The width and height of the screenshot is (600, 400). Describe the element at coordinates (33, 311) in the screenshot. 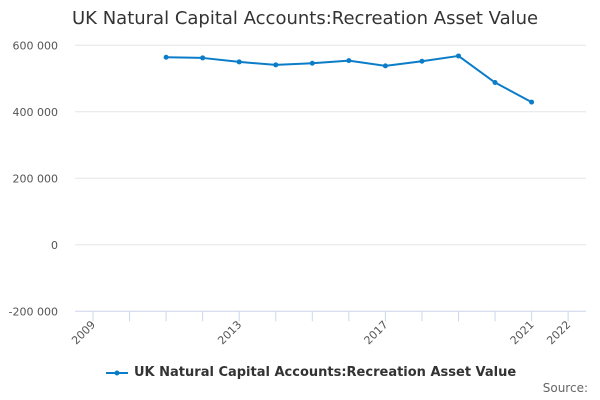

I see `y-tick-label: -200 000` at that location.